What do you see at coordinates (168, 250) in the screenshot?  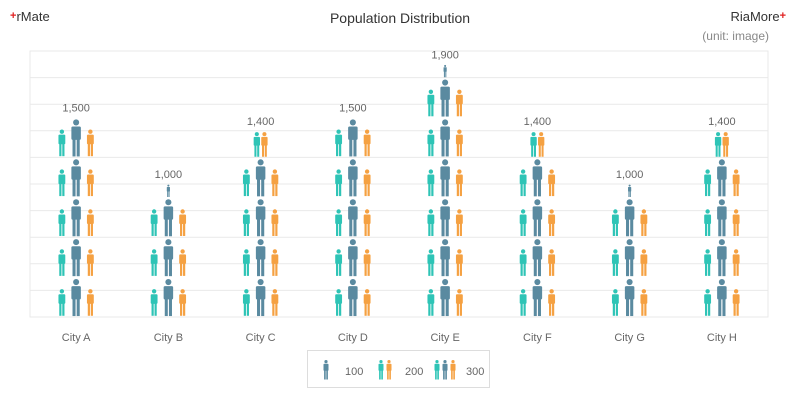 I see `category-city-b` at bounding box center [168, 250].